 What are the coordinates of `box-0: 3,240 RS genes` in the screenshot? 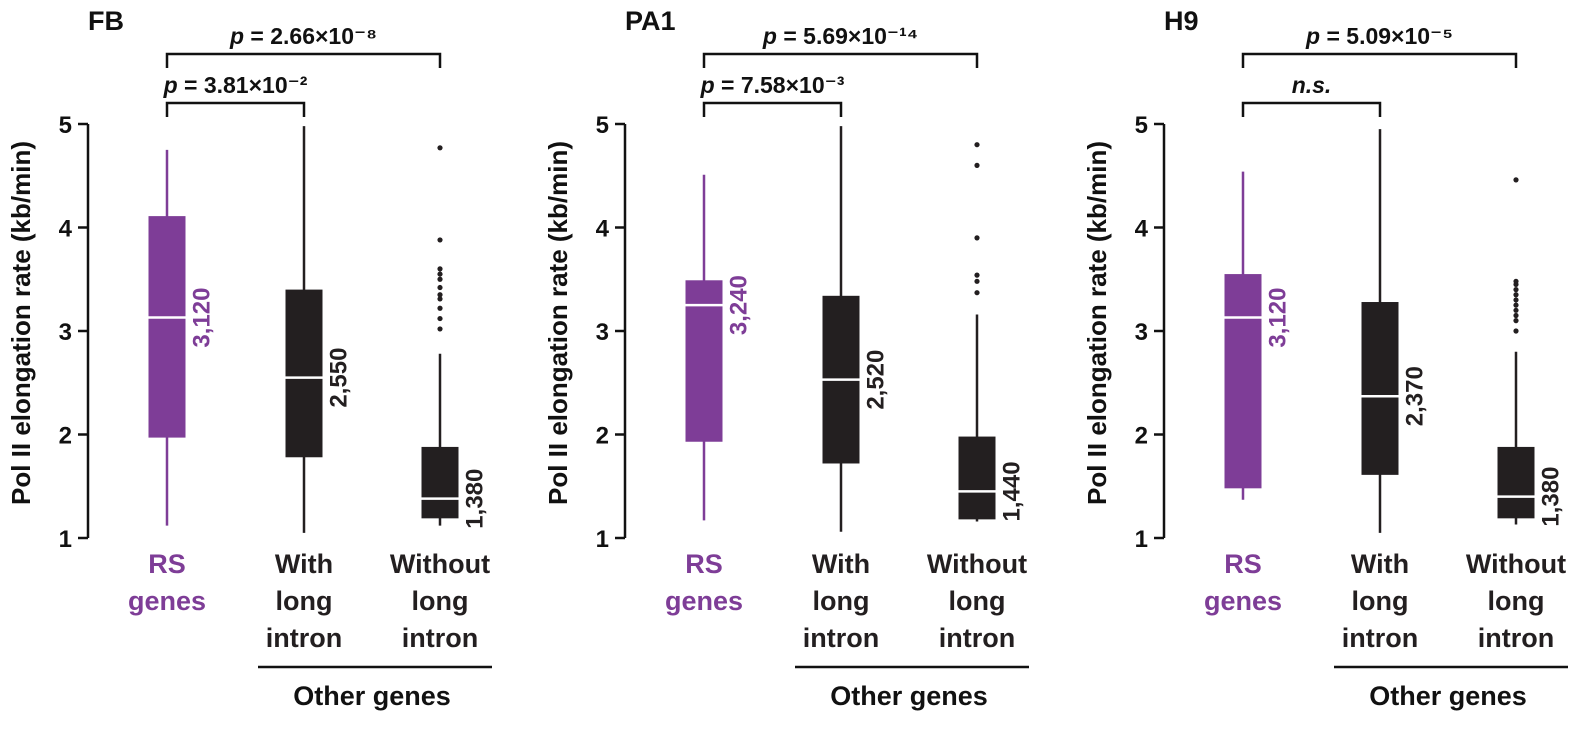 It's located at (709, 395).